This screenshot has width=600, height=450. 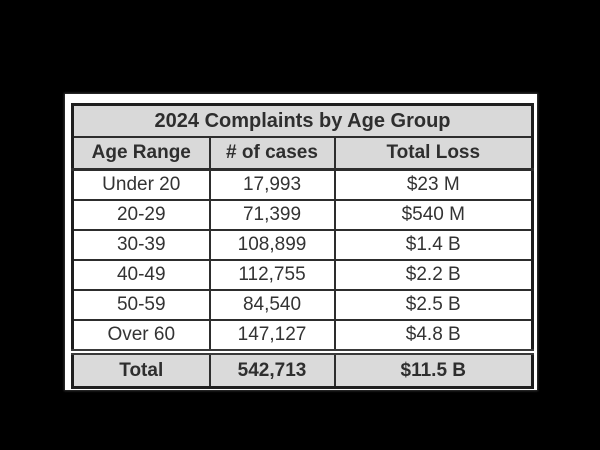 I want to click on cell-age-range: Under 20, so click(x=141, y=184).